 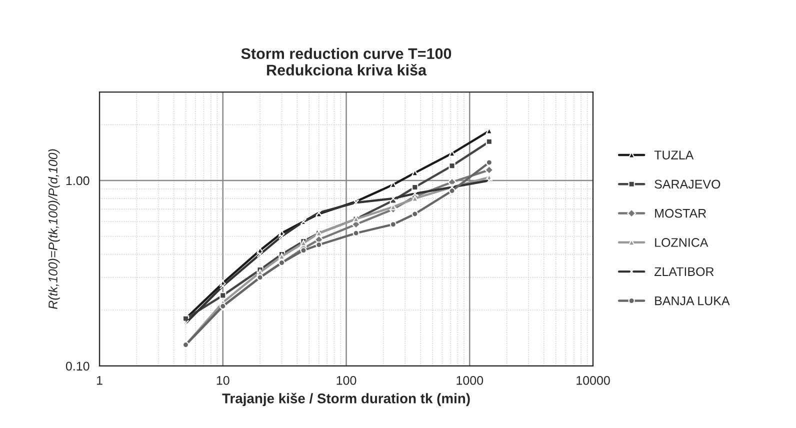 I want to click on x-axis-title: Trajanje kiše / Storm duration tk (min), so click(x=346, y=399).